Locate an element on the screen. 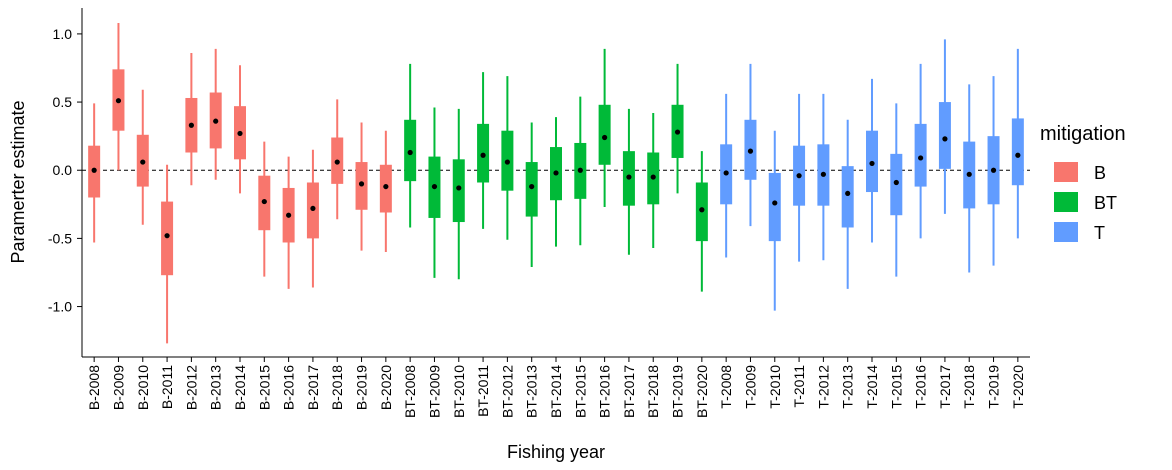 The height and width of the screenshot is (470, 1172). x-tick-label: B-2008 is located at coordinates (94, 387).